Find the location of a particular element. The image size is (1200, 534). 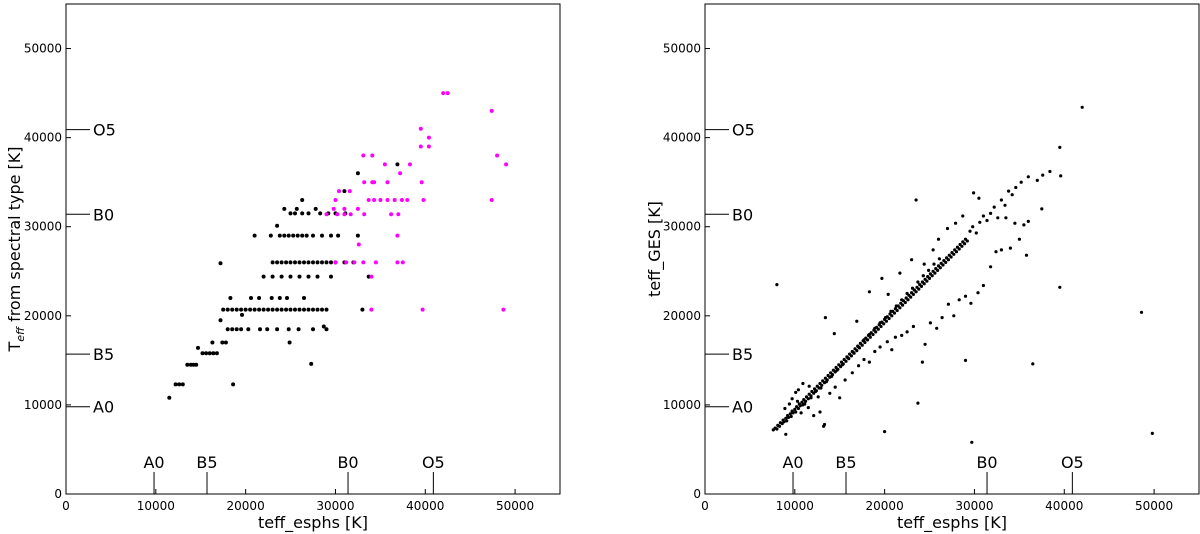

y-tick-label: 0 is located at coordinates (58, 494).